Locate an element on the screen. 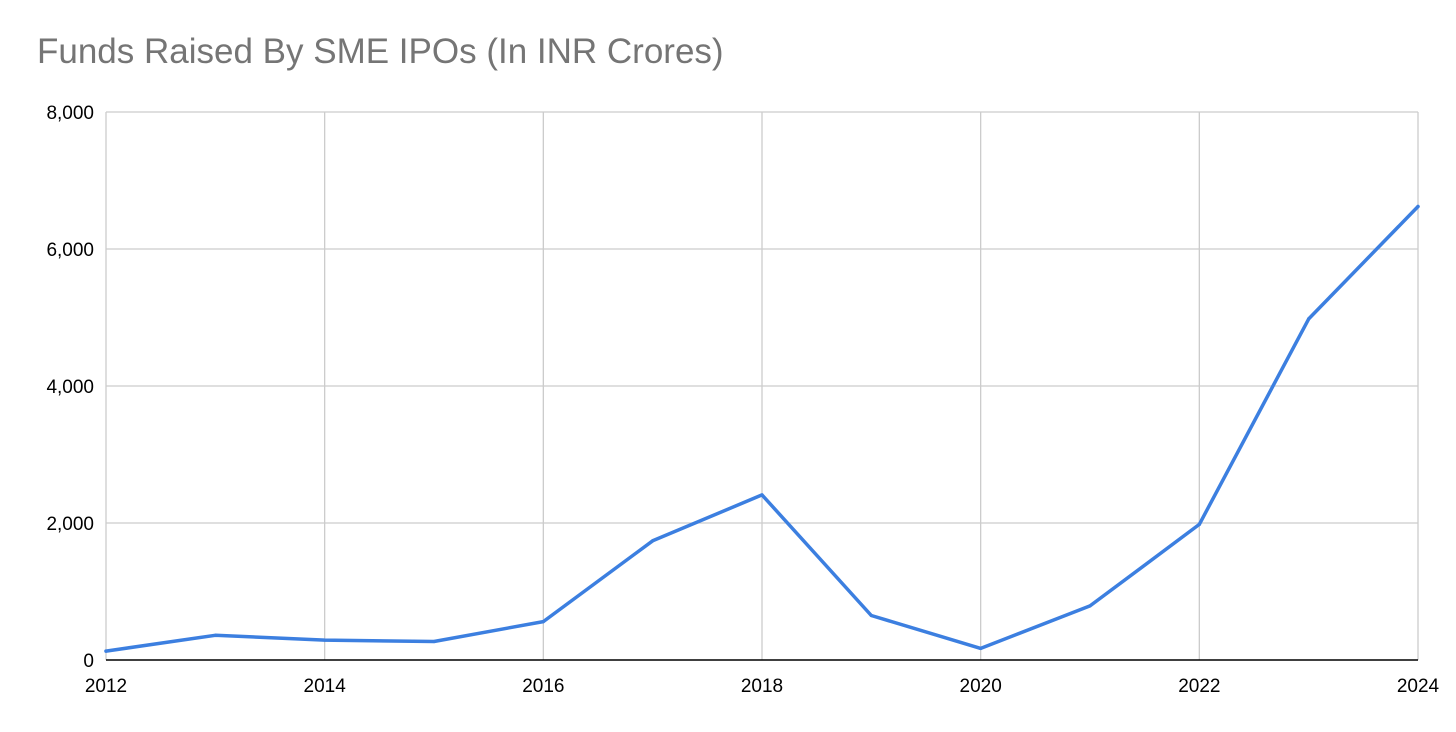  y-tick-label: 2,000 is located at coordinates (70, 524).